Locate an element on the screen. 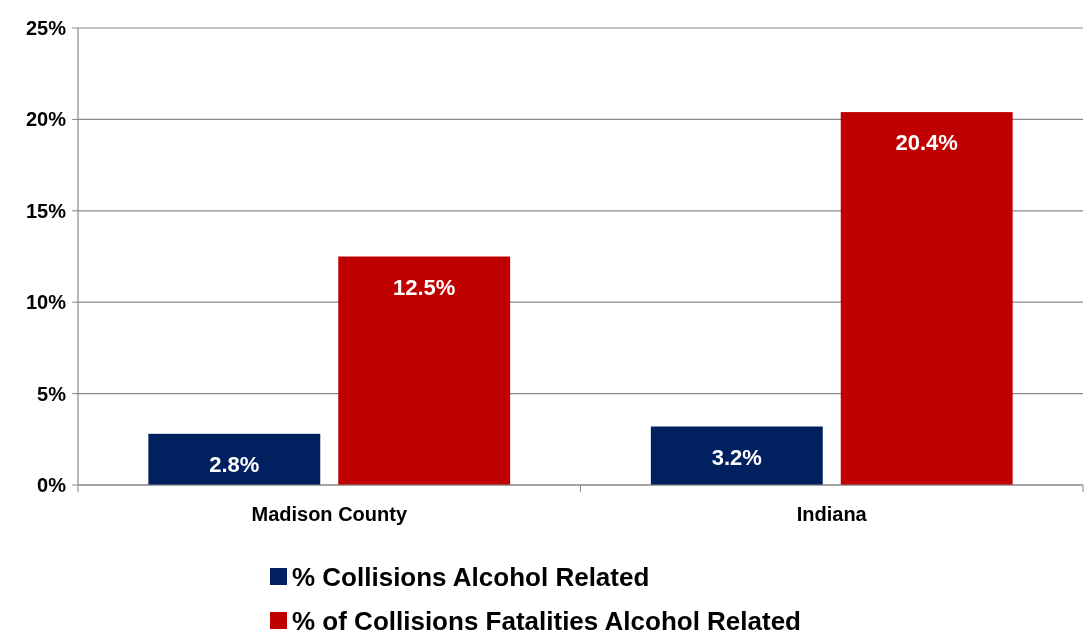 This screenshot has width=1085, height=633. y-tick-label: 10% is located at coordinates (46, 302).